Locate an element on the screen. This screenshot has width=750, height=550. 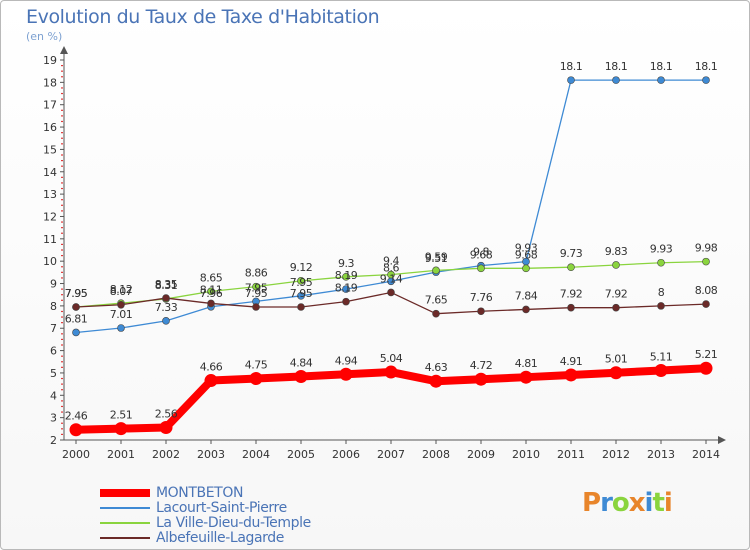
y-tick-label: 9 is located at coordinates (53, 284).